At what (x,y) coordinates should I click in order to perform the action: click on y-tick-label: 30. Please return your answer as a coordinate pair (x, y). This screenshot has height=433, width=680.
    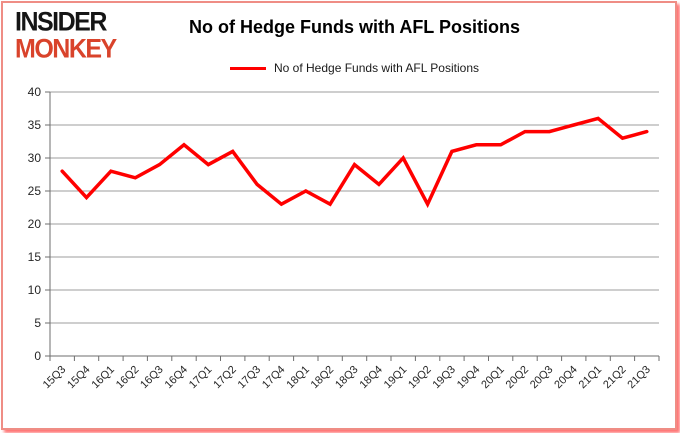
    Looking at the image, I should click on (35, 158).